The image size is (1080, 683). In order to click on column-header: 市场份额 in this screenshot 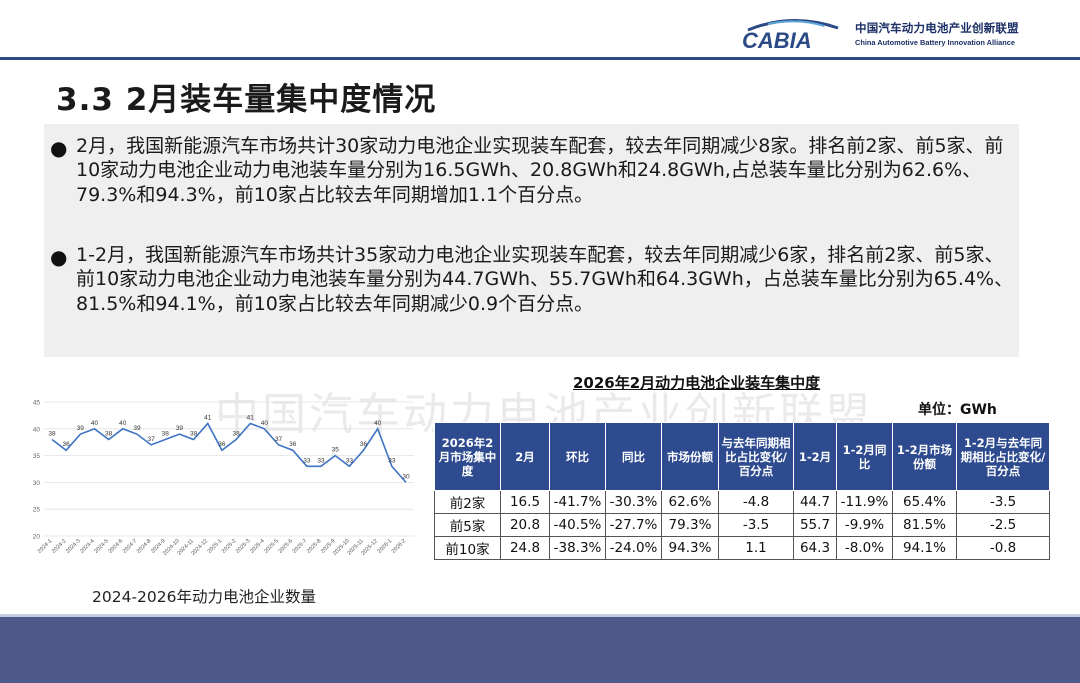, I will do `click(690, 456)`.